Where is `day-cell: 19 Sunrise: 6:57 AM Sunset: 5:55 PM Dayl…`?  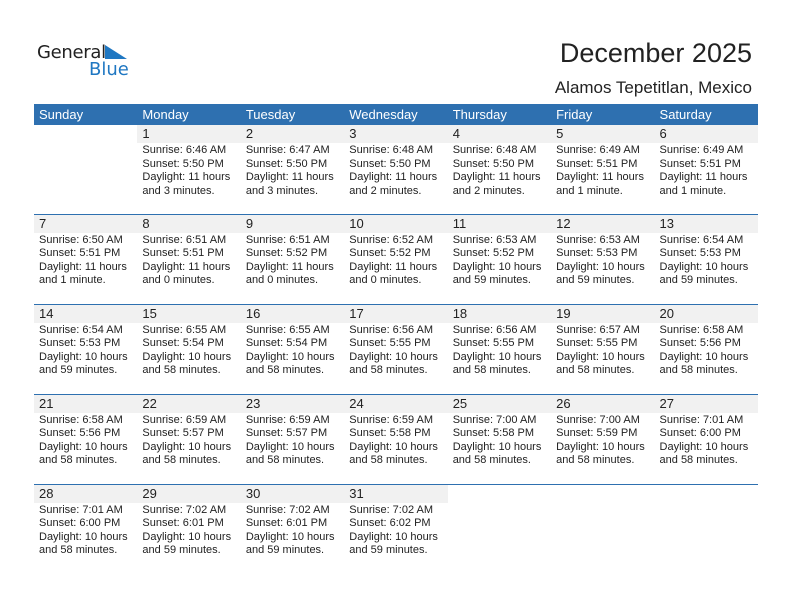 day-cell: 19 Sunrise: 6:57 AM Sunset: 5:55 PM Dayl… is located at coordinates (603, 349).